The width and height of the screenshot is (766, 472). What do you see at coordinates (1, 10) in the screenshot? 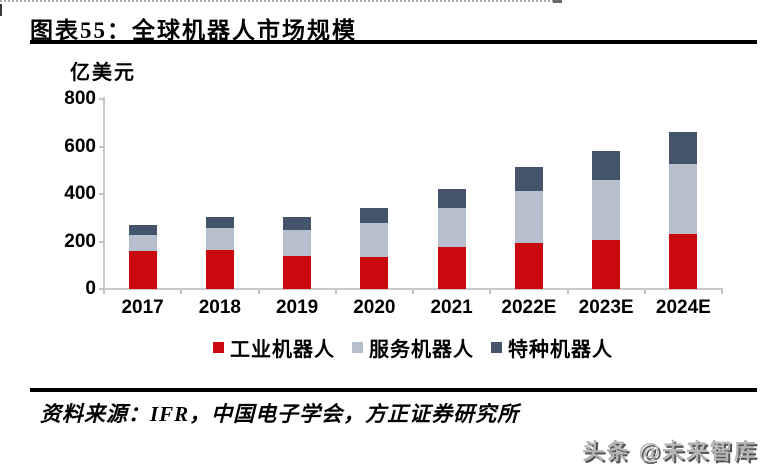
I see `page-edge-mark` at bounding box center [1, 10].